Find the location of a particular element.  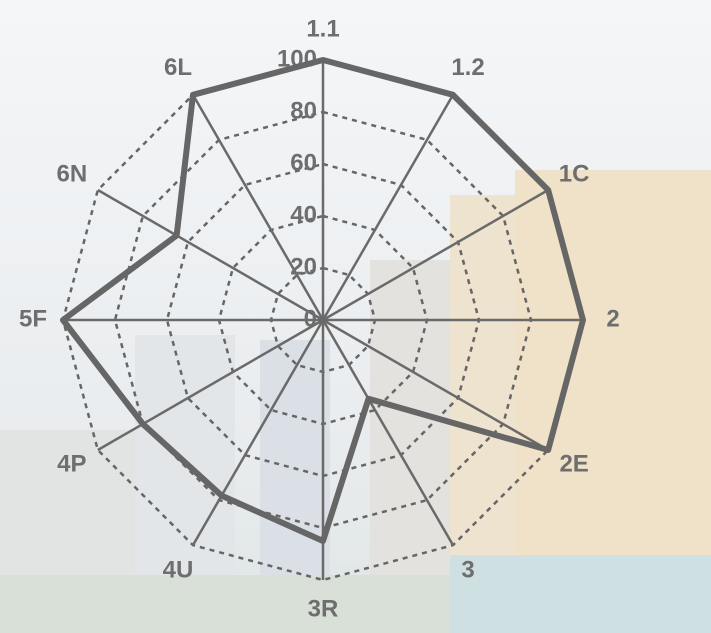

r-tick-label: 60 is located at coordinates (303, 162).